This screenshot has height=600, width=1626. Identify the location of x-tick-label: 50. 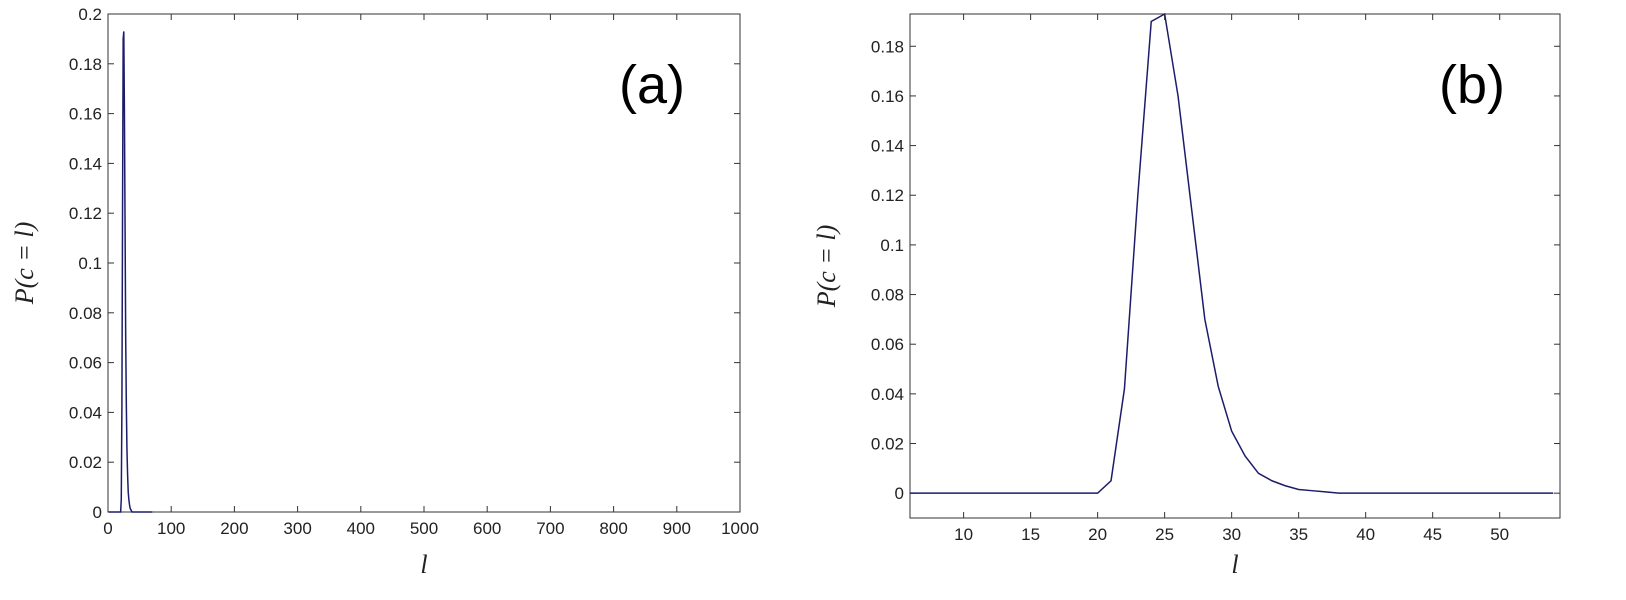
(1499, 534).